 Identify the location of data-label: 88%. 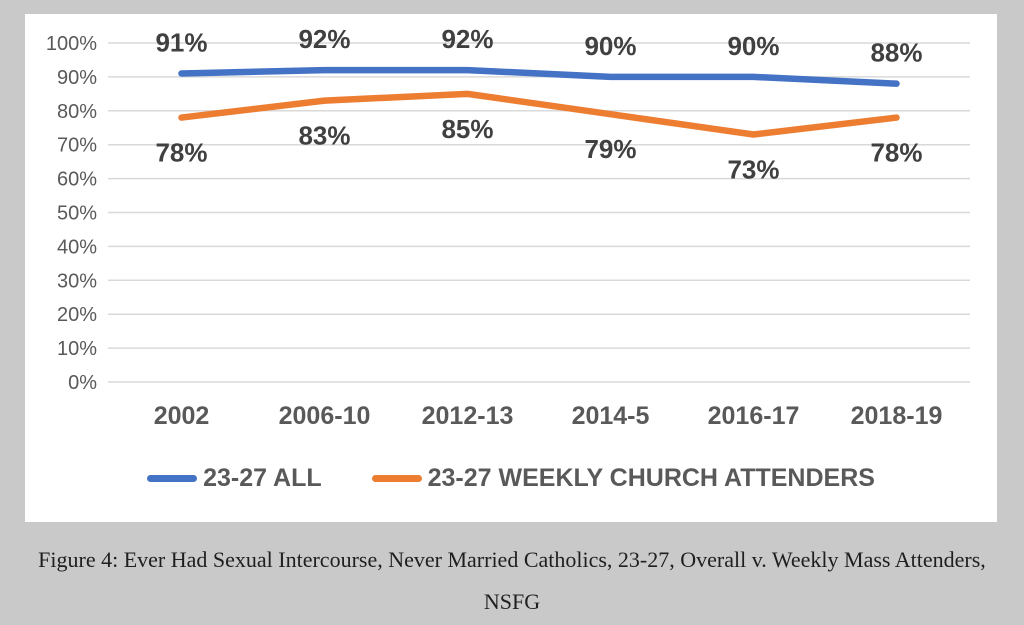
(896, 53).